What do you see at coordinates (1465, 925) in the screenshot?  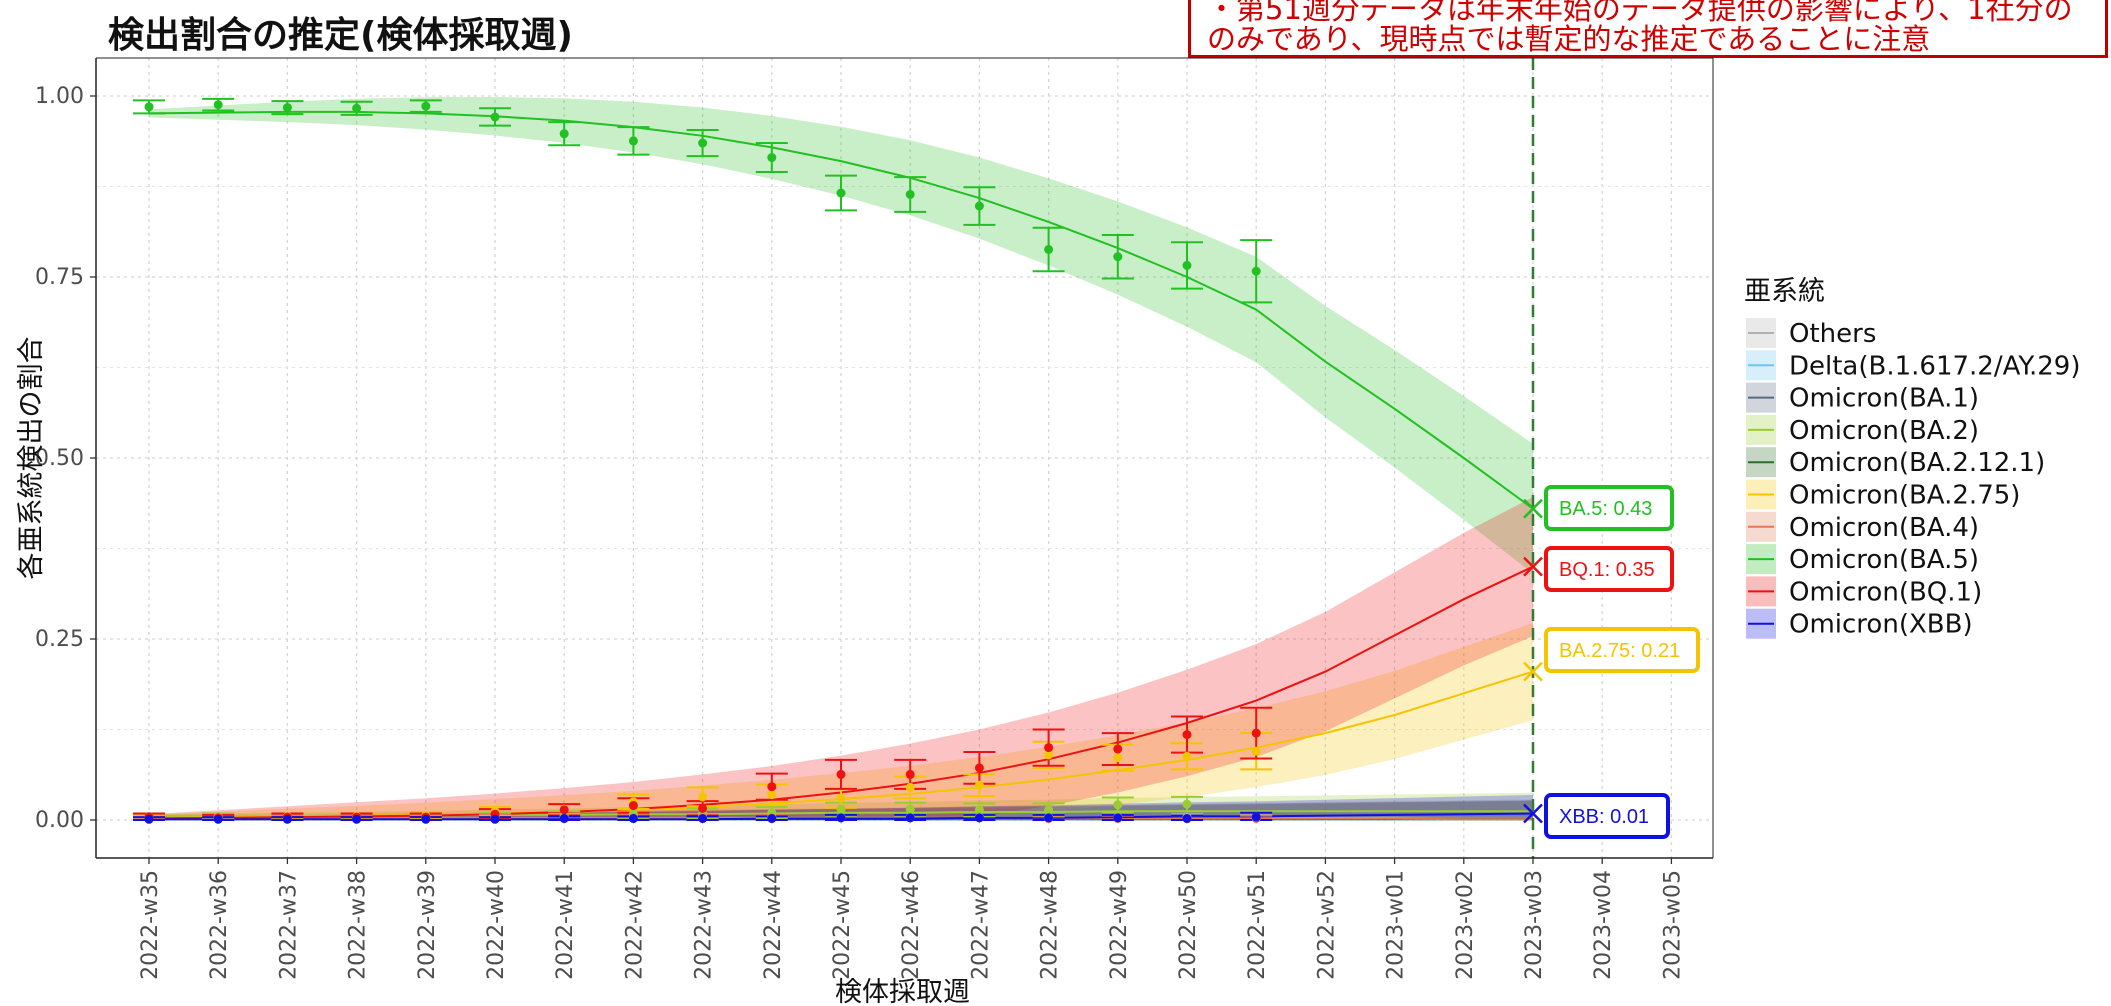 I see `x-tick-label: 2023-w02` at bounding box center [1465, 925].